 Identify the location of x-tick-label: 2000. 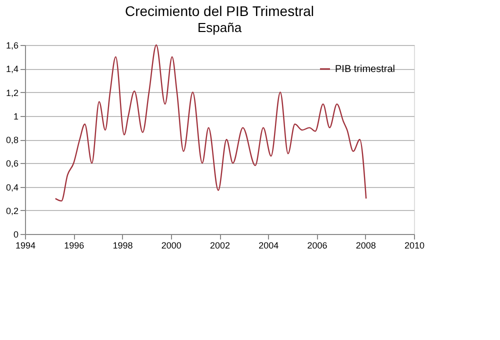
(171, 245).